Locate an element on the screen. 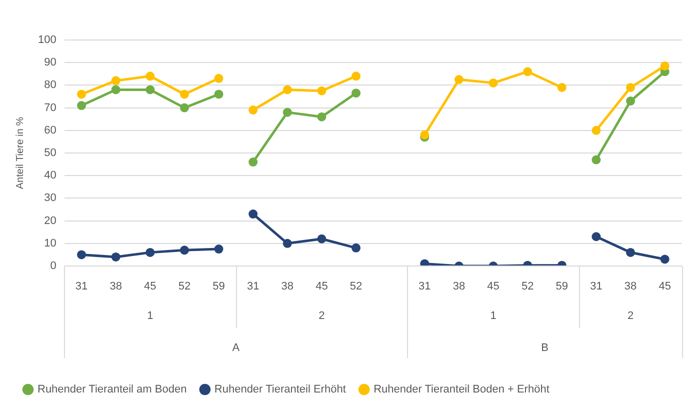  legend-label: Ruhender Tieranteil Erhöht is located at coordinates (280, 390).